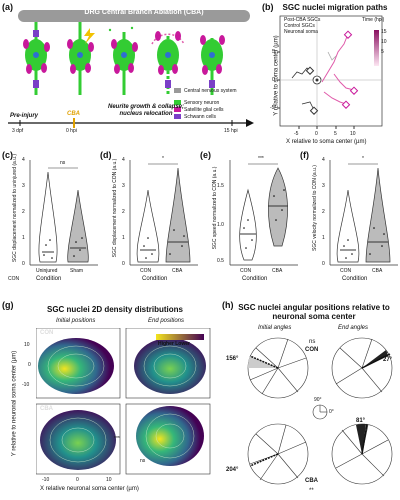 This screenshot has width=400, height=500. Describe the element at coordinates (47, 333) in the screenshot. I see `g-row-con: CON` at that location.